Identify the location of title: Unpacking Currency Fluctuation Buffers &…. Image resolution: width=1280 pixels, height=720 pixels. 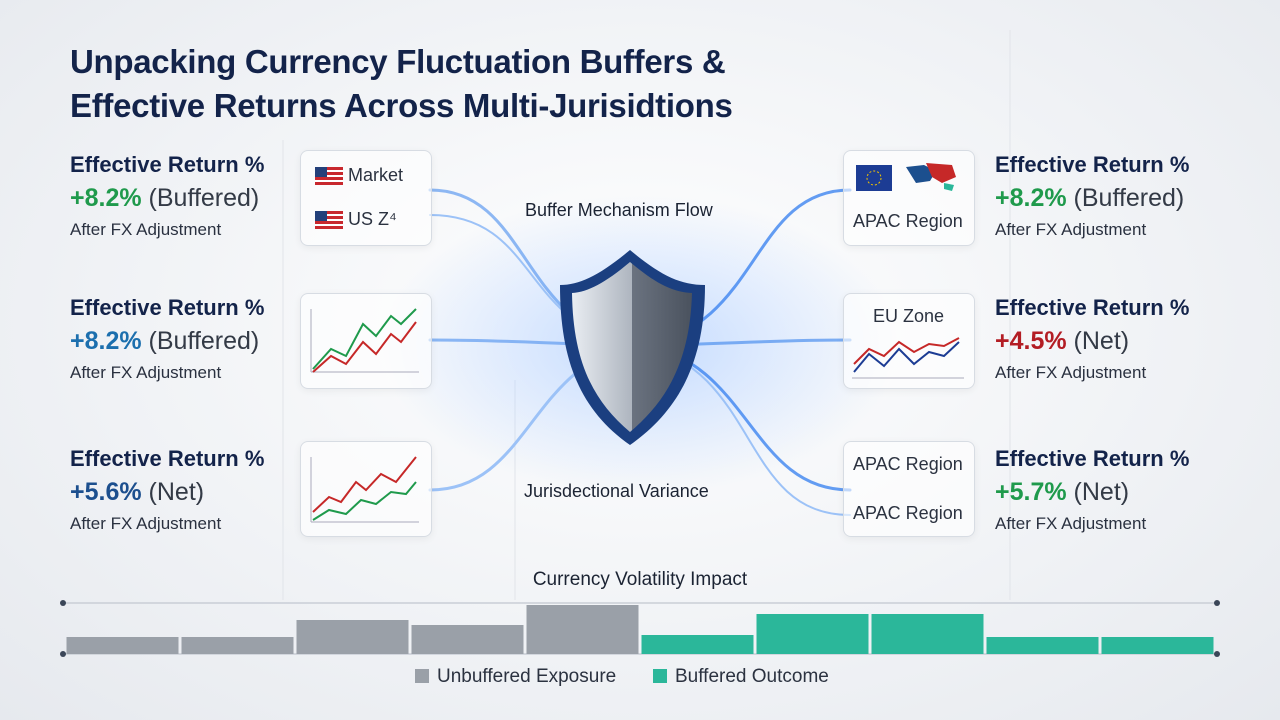
(401, 84).